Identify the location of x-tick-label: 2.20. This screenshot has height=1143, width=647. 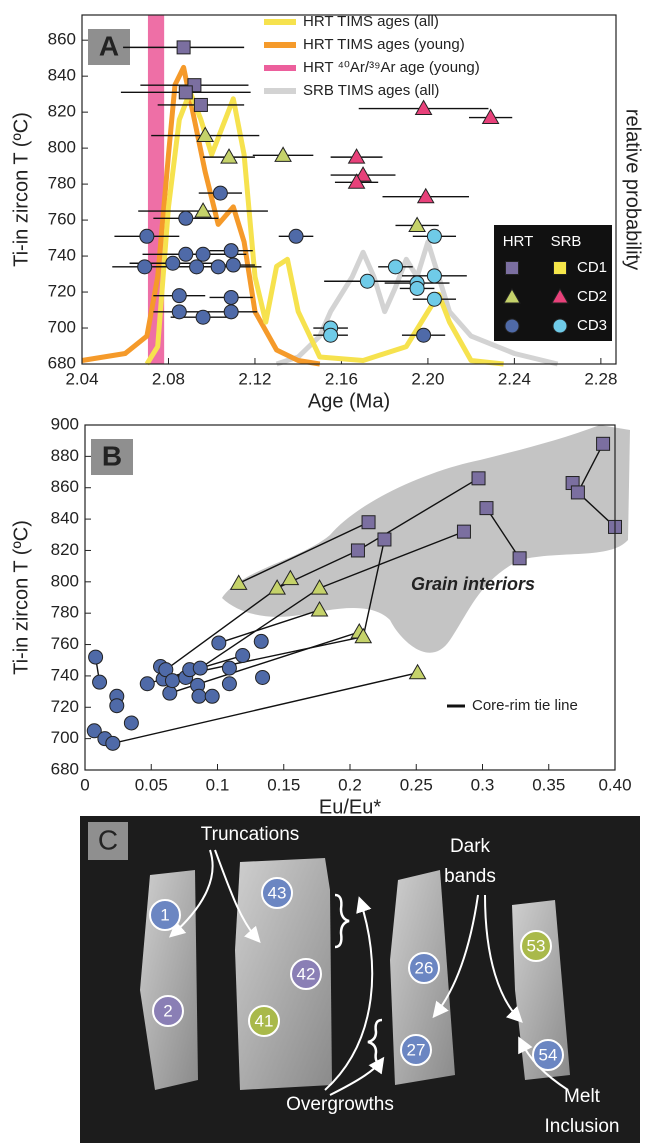
(427, 378).